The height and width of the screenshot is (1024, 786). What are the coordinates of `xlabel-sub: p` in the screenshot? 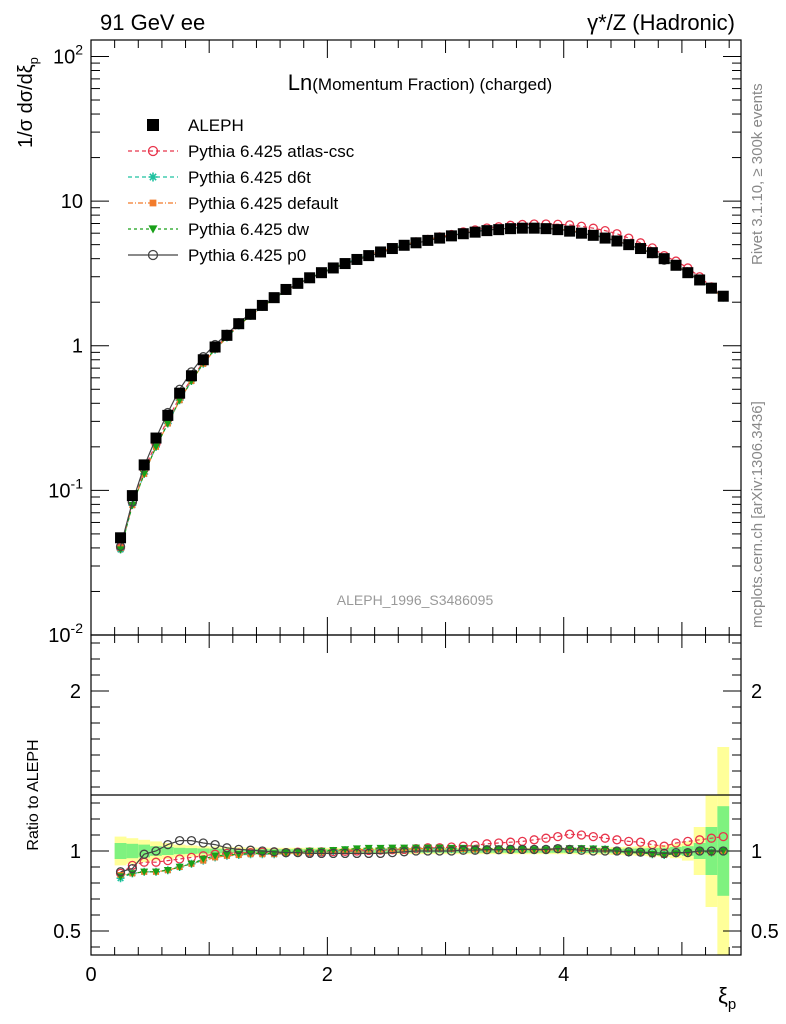 It's located at (732, 1004).